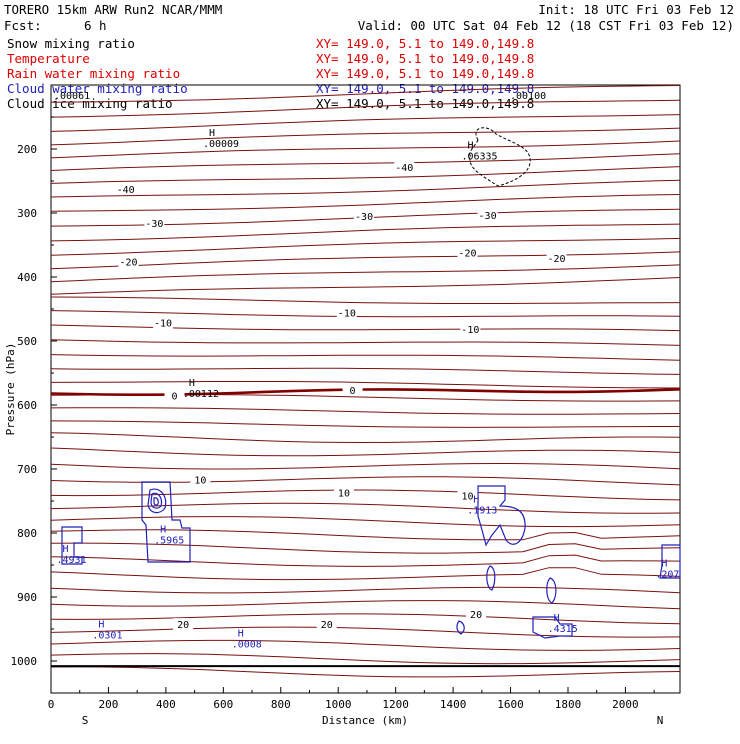  I want to click on x-tick-label: 1000, so click(338, 704).